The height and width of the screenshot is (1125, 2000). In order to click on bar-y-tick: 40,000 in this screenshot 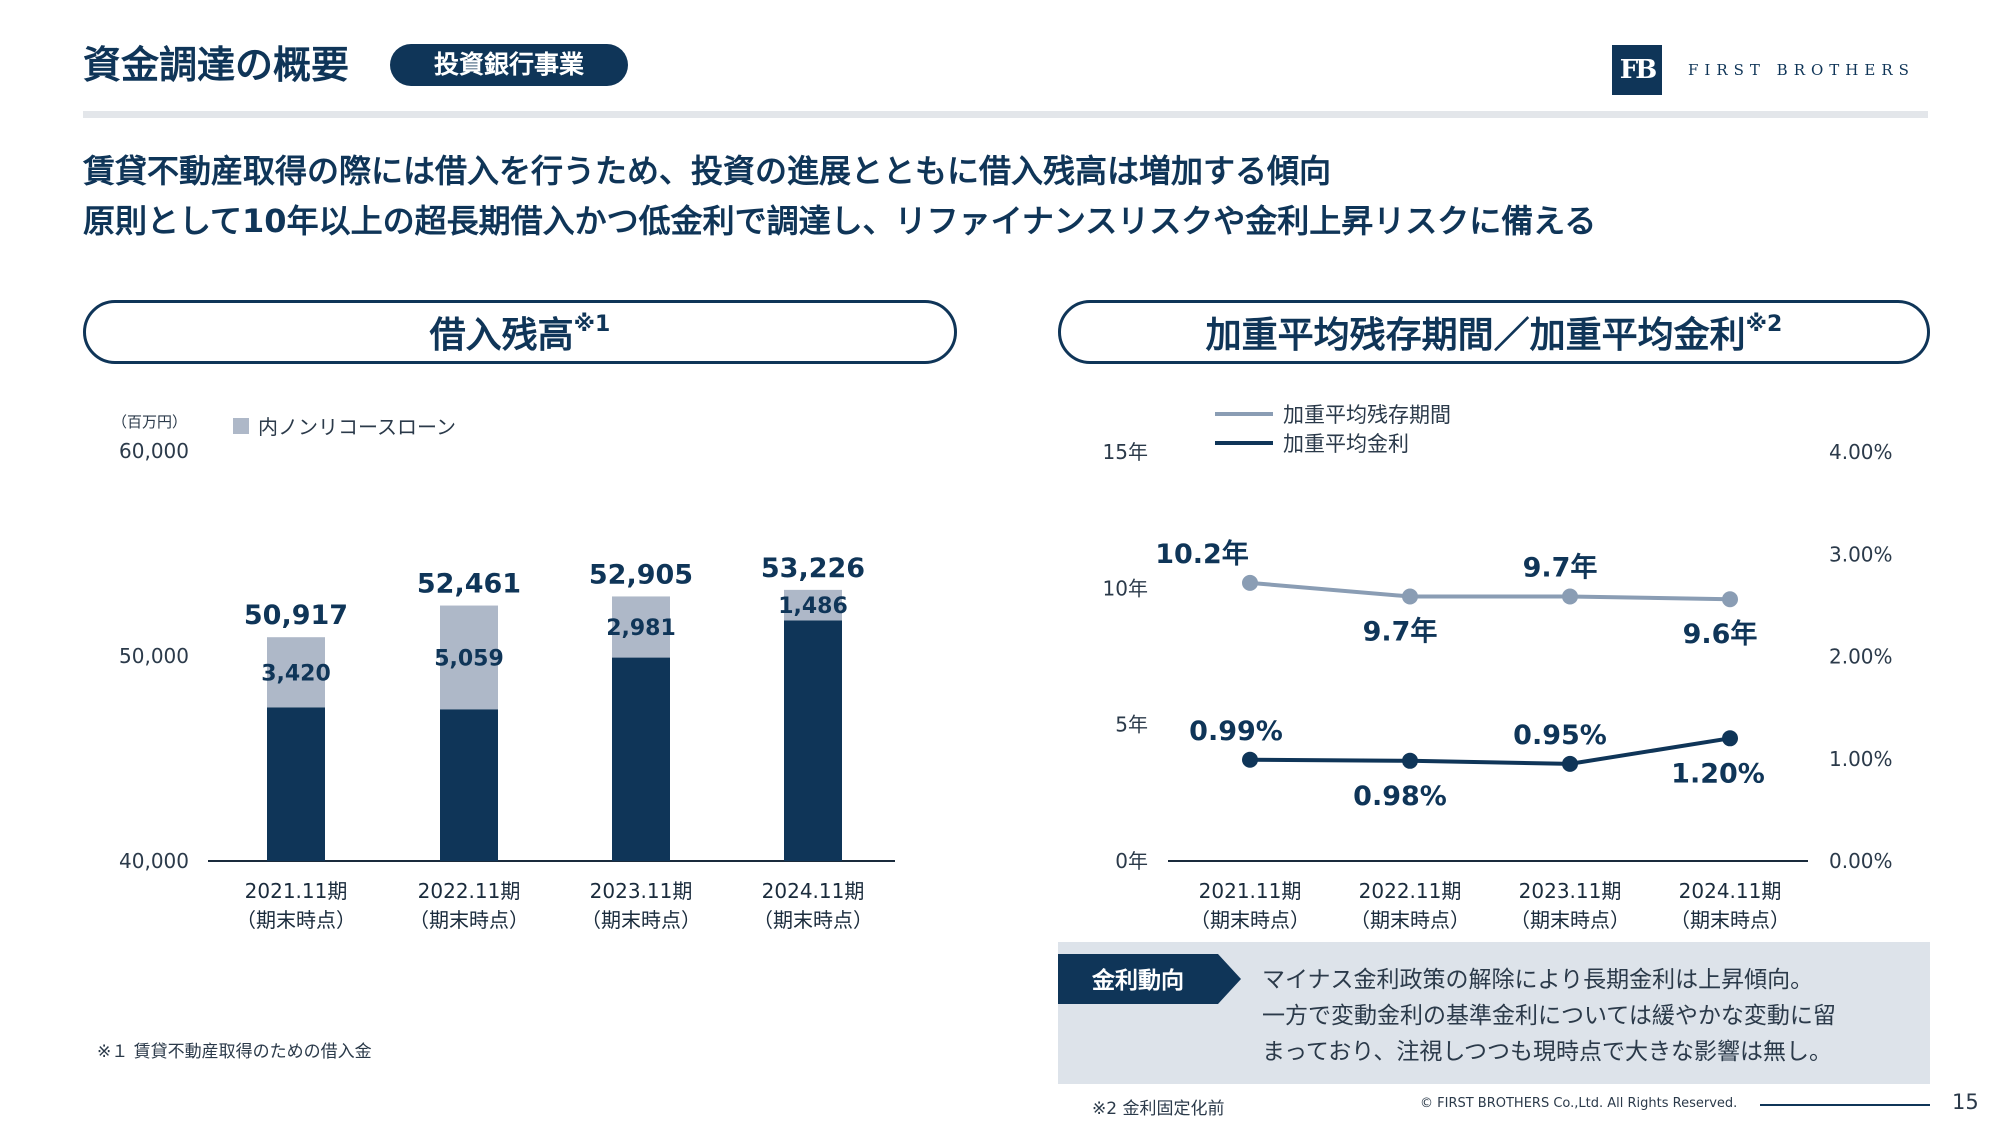, I will do `click(154, 861)`.